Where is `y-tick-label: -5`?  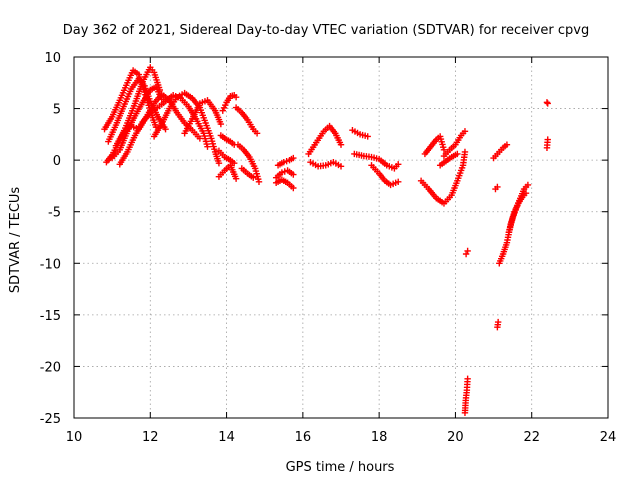
y-tick-label: -5 is located at coordinates (54, 213).